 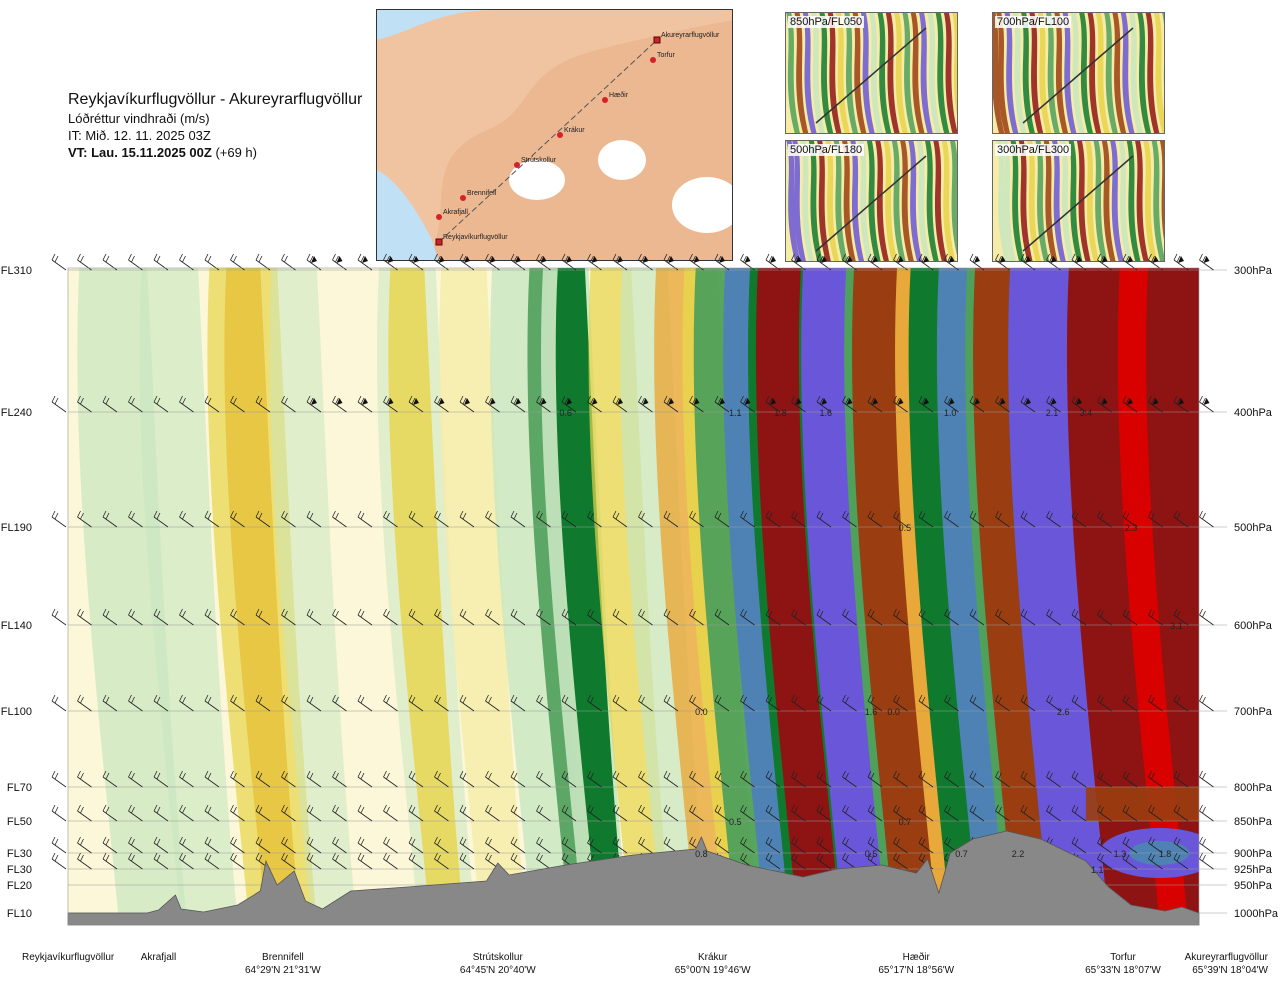 What do you see at coordinates (619, 95) in the screenshot?
I see `route-point-label: Hæðir` at bounding box center [619, 95].